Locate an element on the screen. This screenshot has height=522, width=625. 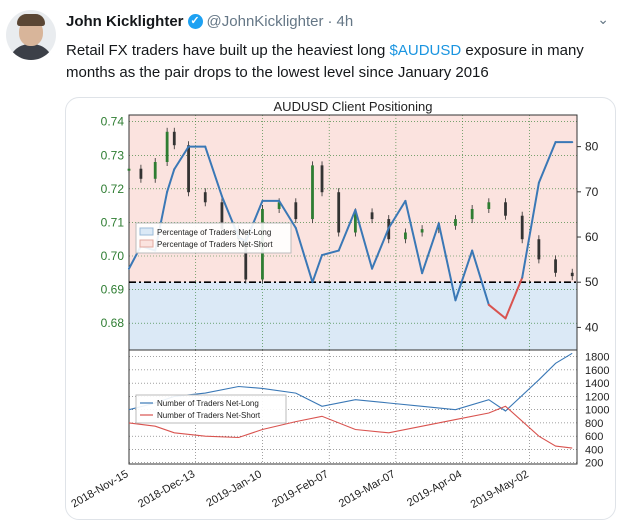
bottom-legend-box is located at coordinates (211, 409).